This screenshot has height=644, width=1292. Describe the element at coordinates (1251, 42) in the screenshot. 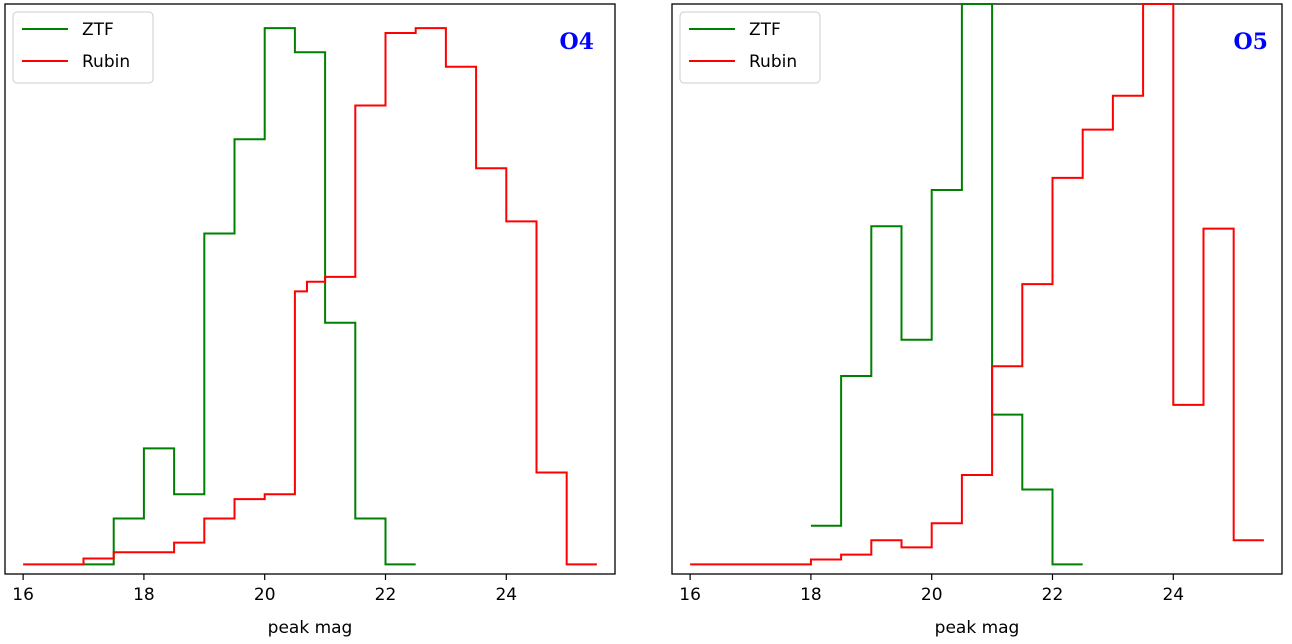

I see `panel-title: O5` at that location.